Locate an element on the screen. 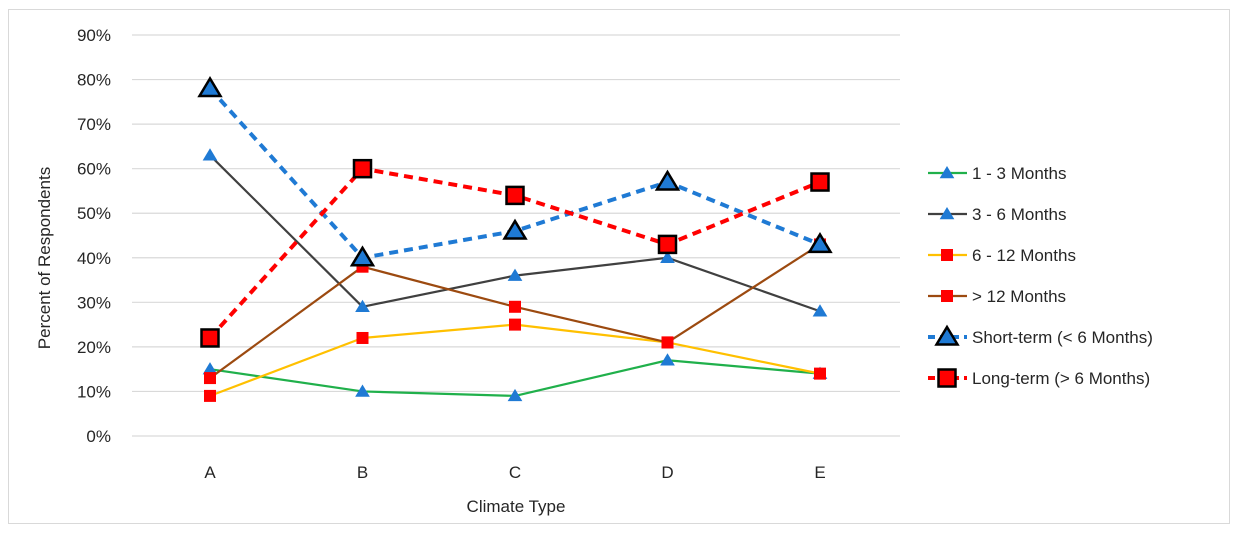 This screenshot has height=533, width=1239. x-tick-label: A is located at coordinates (210, 472).